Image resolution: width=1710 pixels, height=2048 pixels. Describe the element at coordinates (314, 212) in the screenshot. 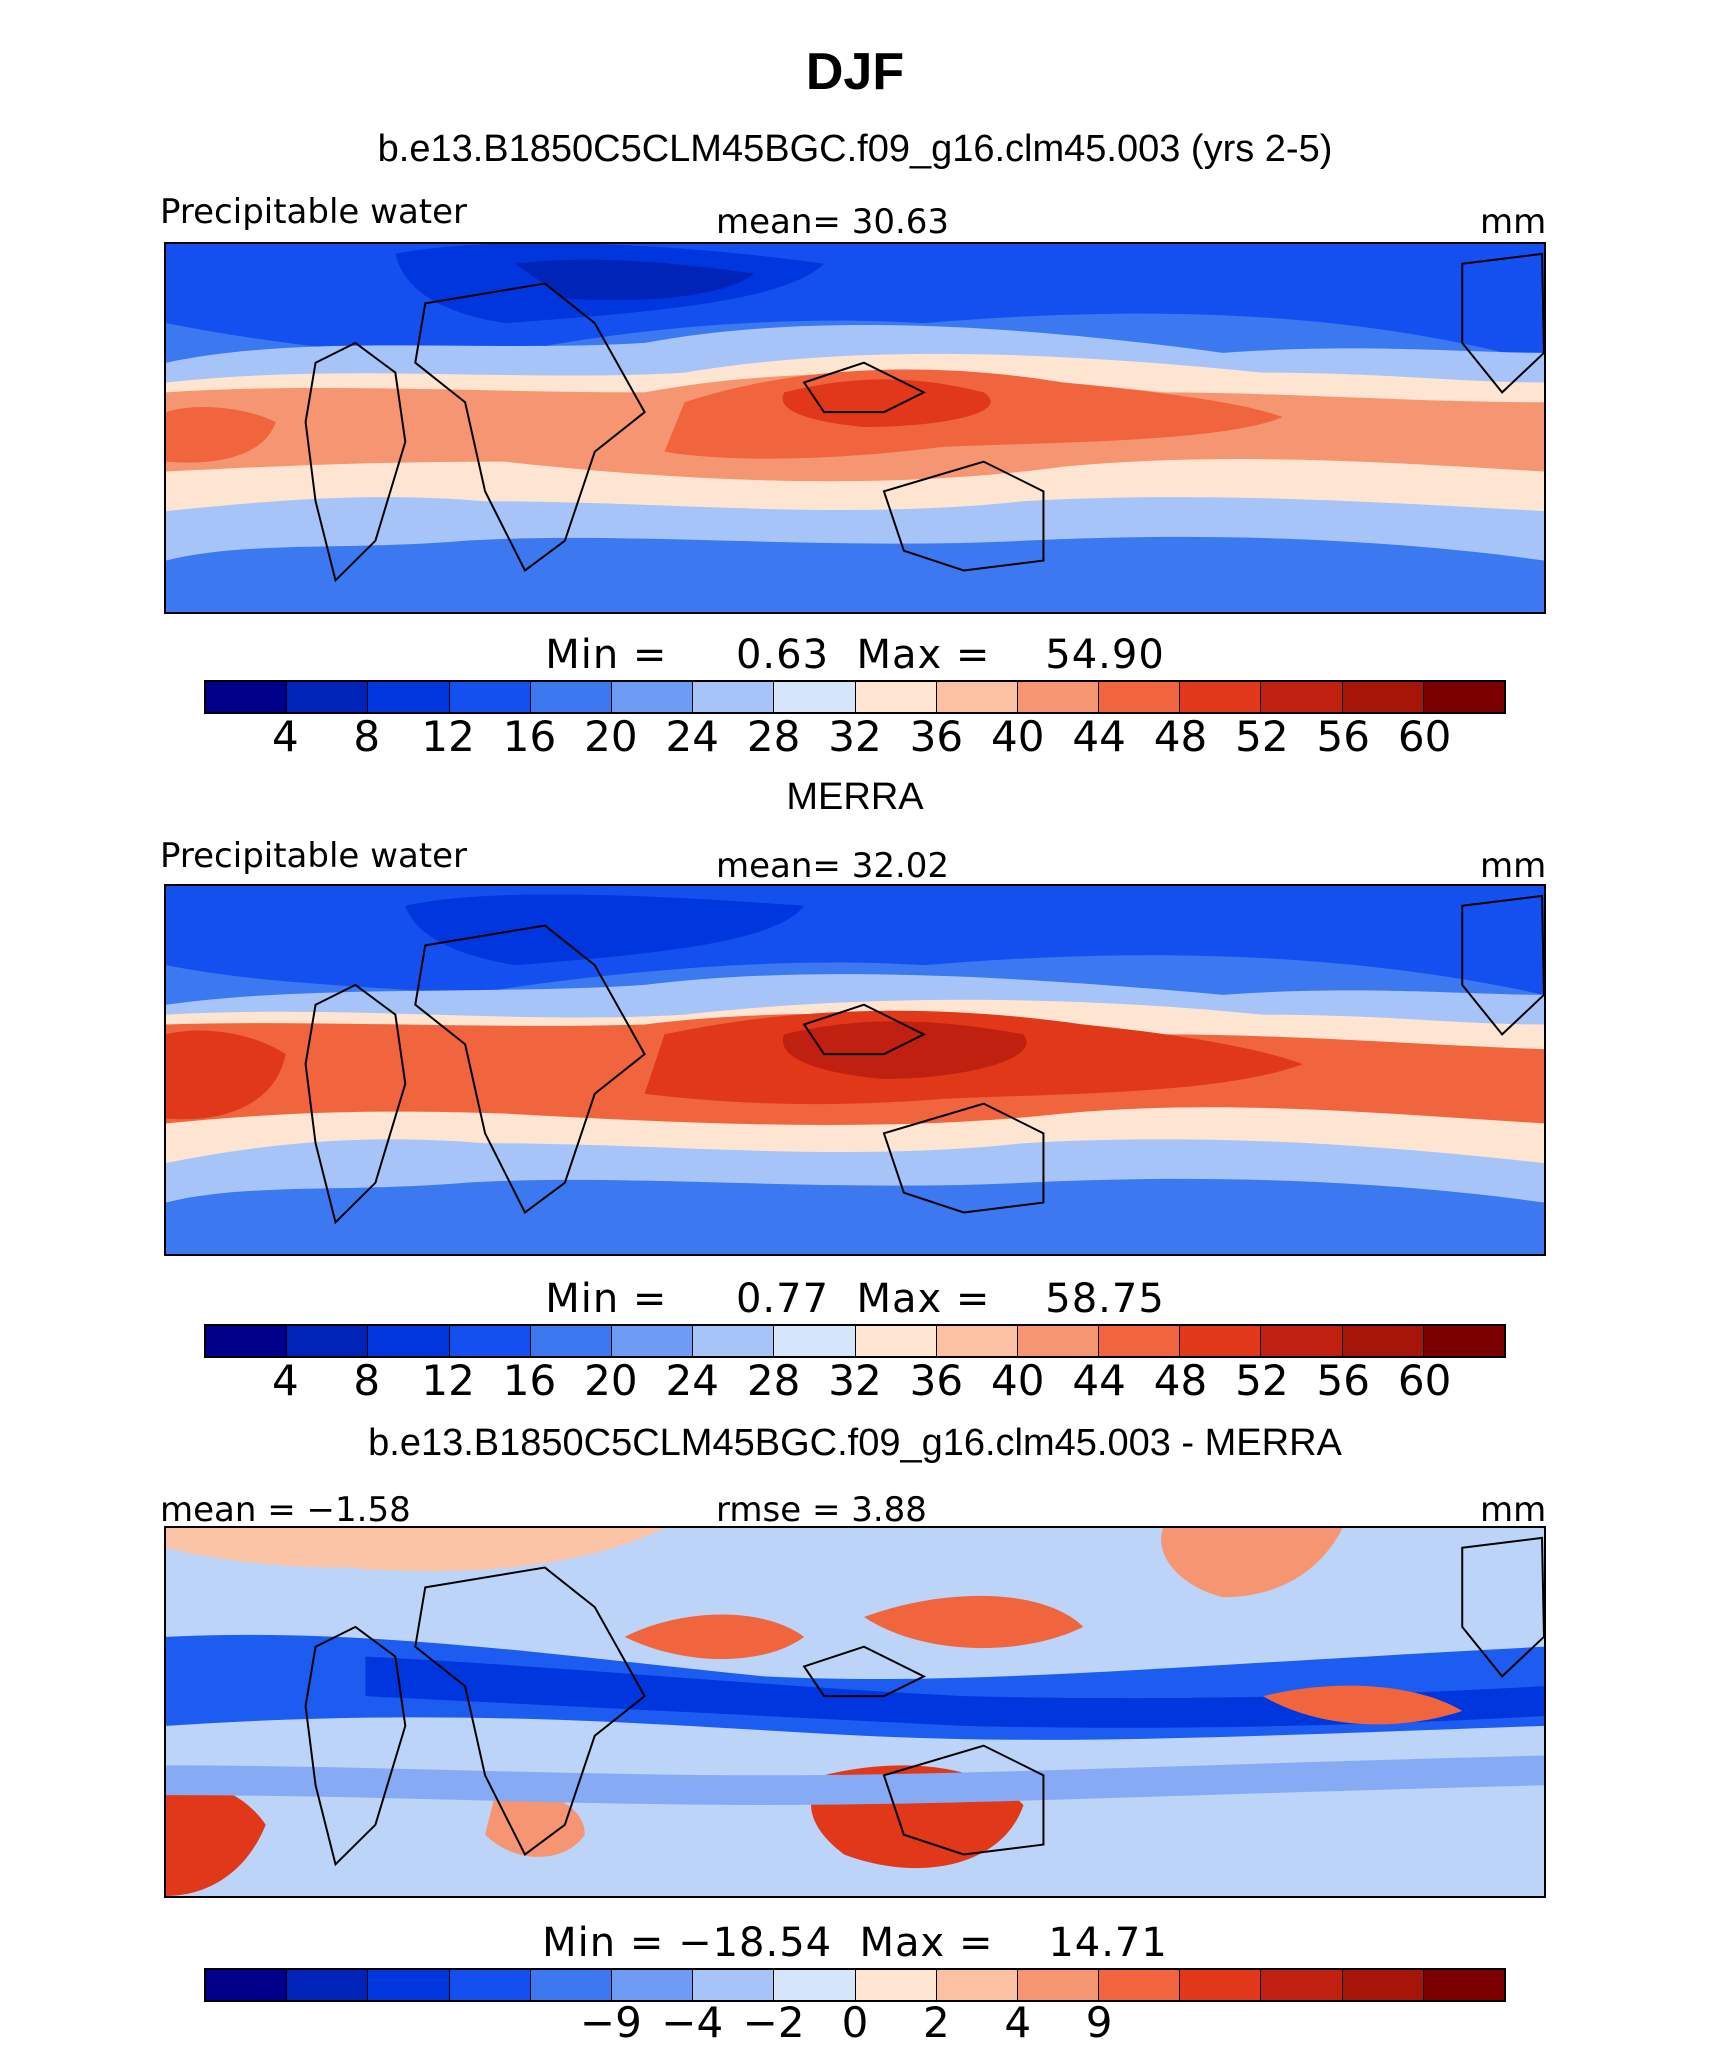

I see `panel-1-variable-label: Precipitable water` at that location.